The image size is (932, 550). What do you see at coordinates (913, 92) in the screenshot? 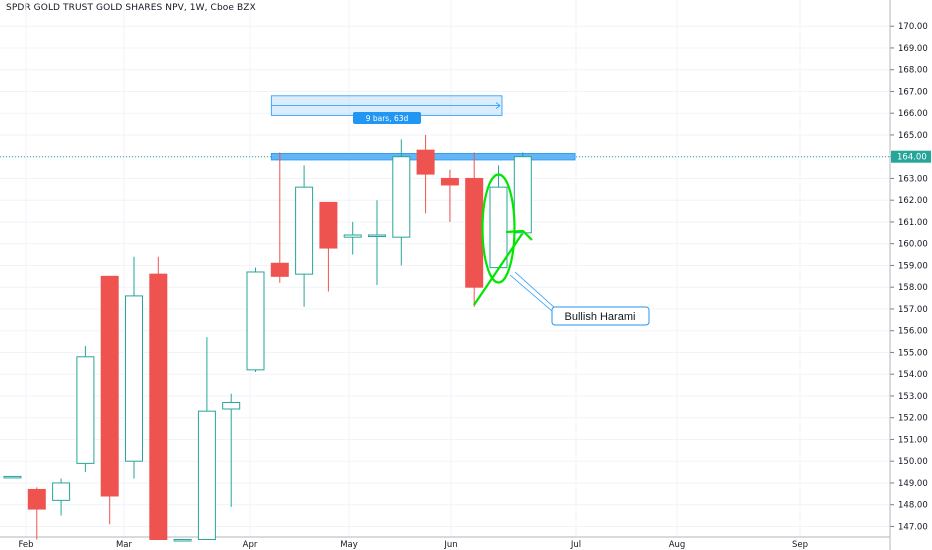
I see `y-tick-label: 167.00` at bounding box center [913, 92].